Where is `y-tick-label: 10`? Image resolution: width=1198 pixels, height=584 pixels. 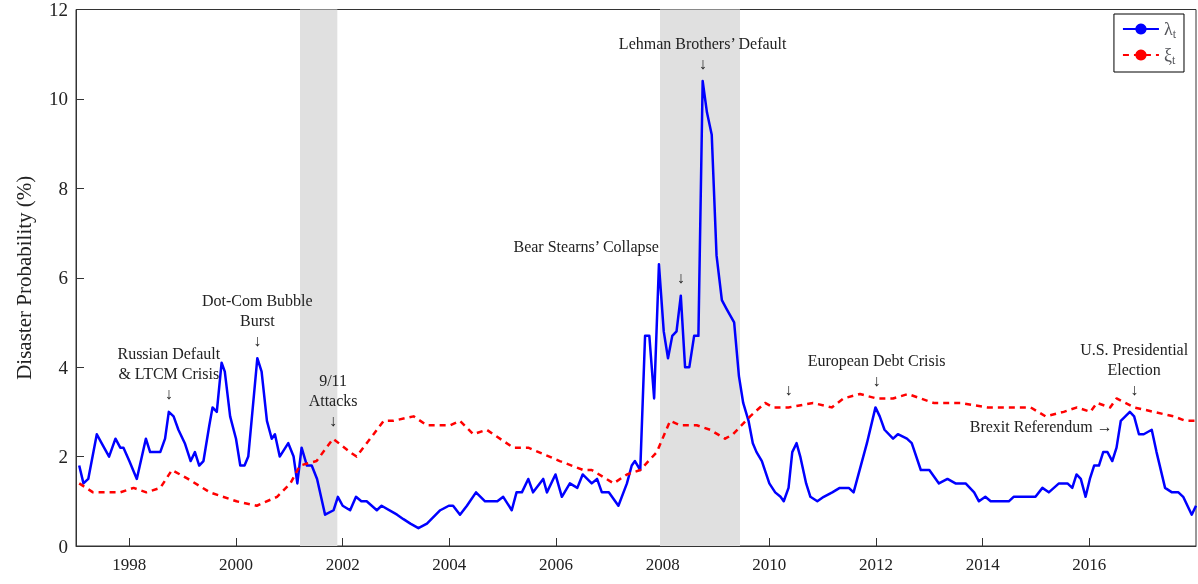 y-tick-label: 10 is located at coordinates (58, 99).